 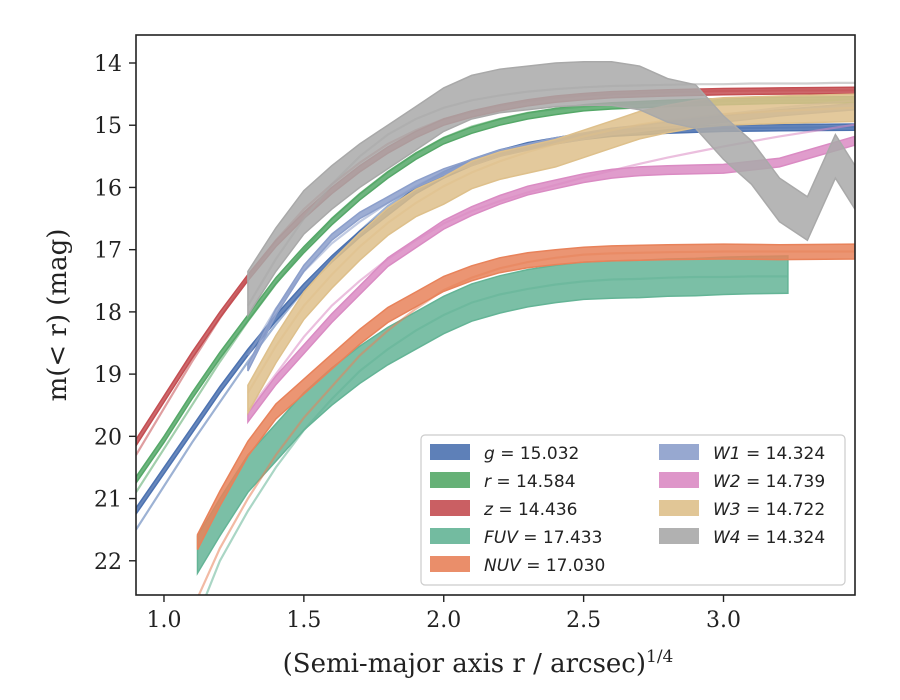 What do you see at coordinates (530, 482) in the screenshot?
I see `legend-label: r = 14.584` at bounding box center [530, 482].